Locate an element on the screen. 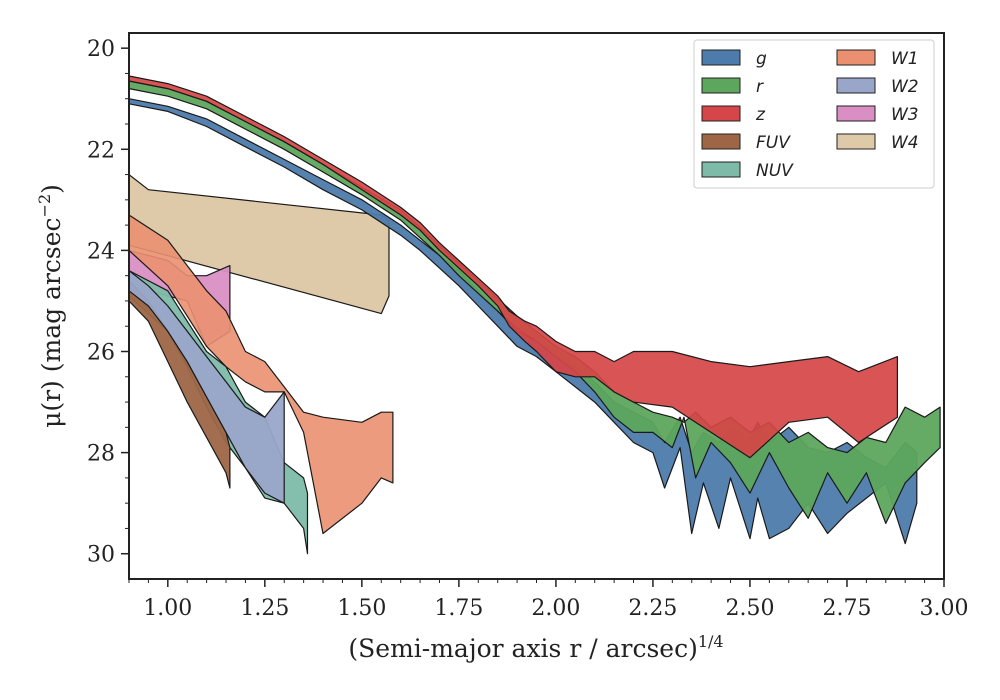 The height and width of the screenshot is (700, 1000). x-tick-label: 2.50 is located at coordinates (749, 608).